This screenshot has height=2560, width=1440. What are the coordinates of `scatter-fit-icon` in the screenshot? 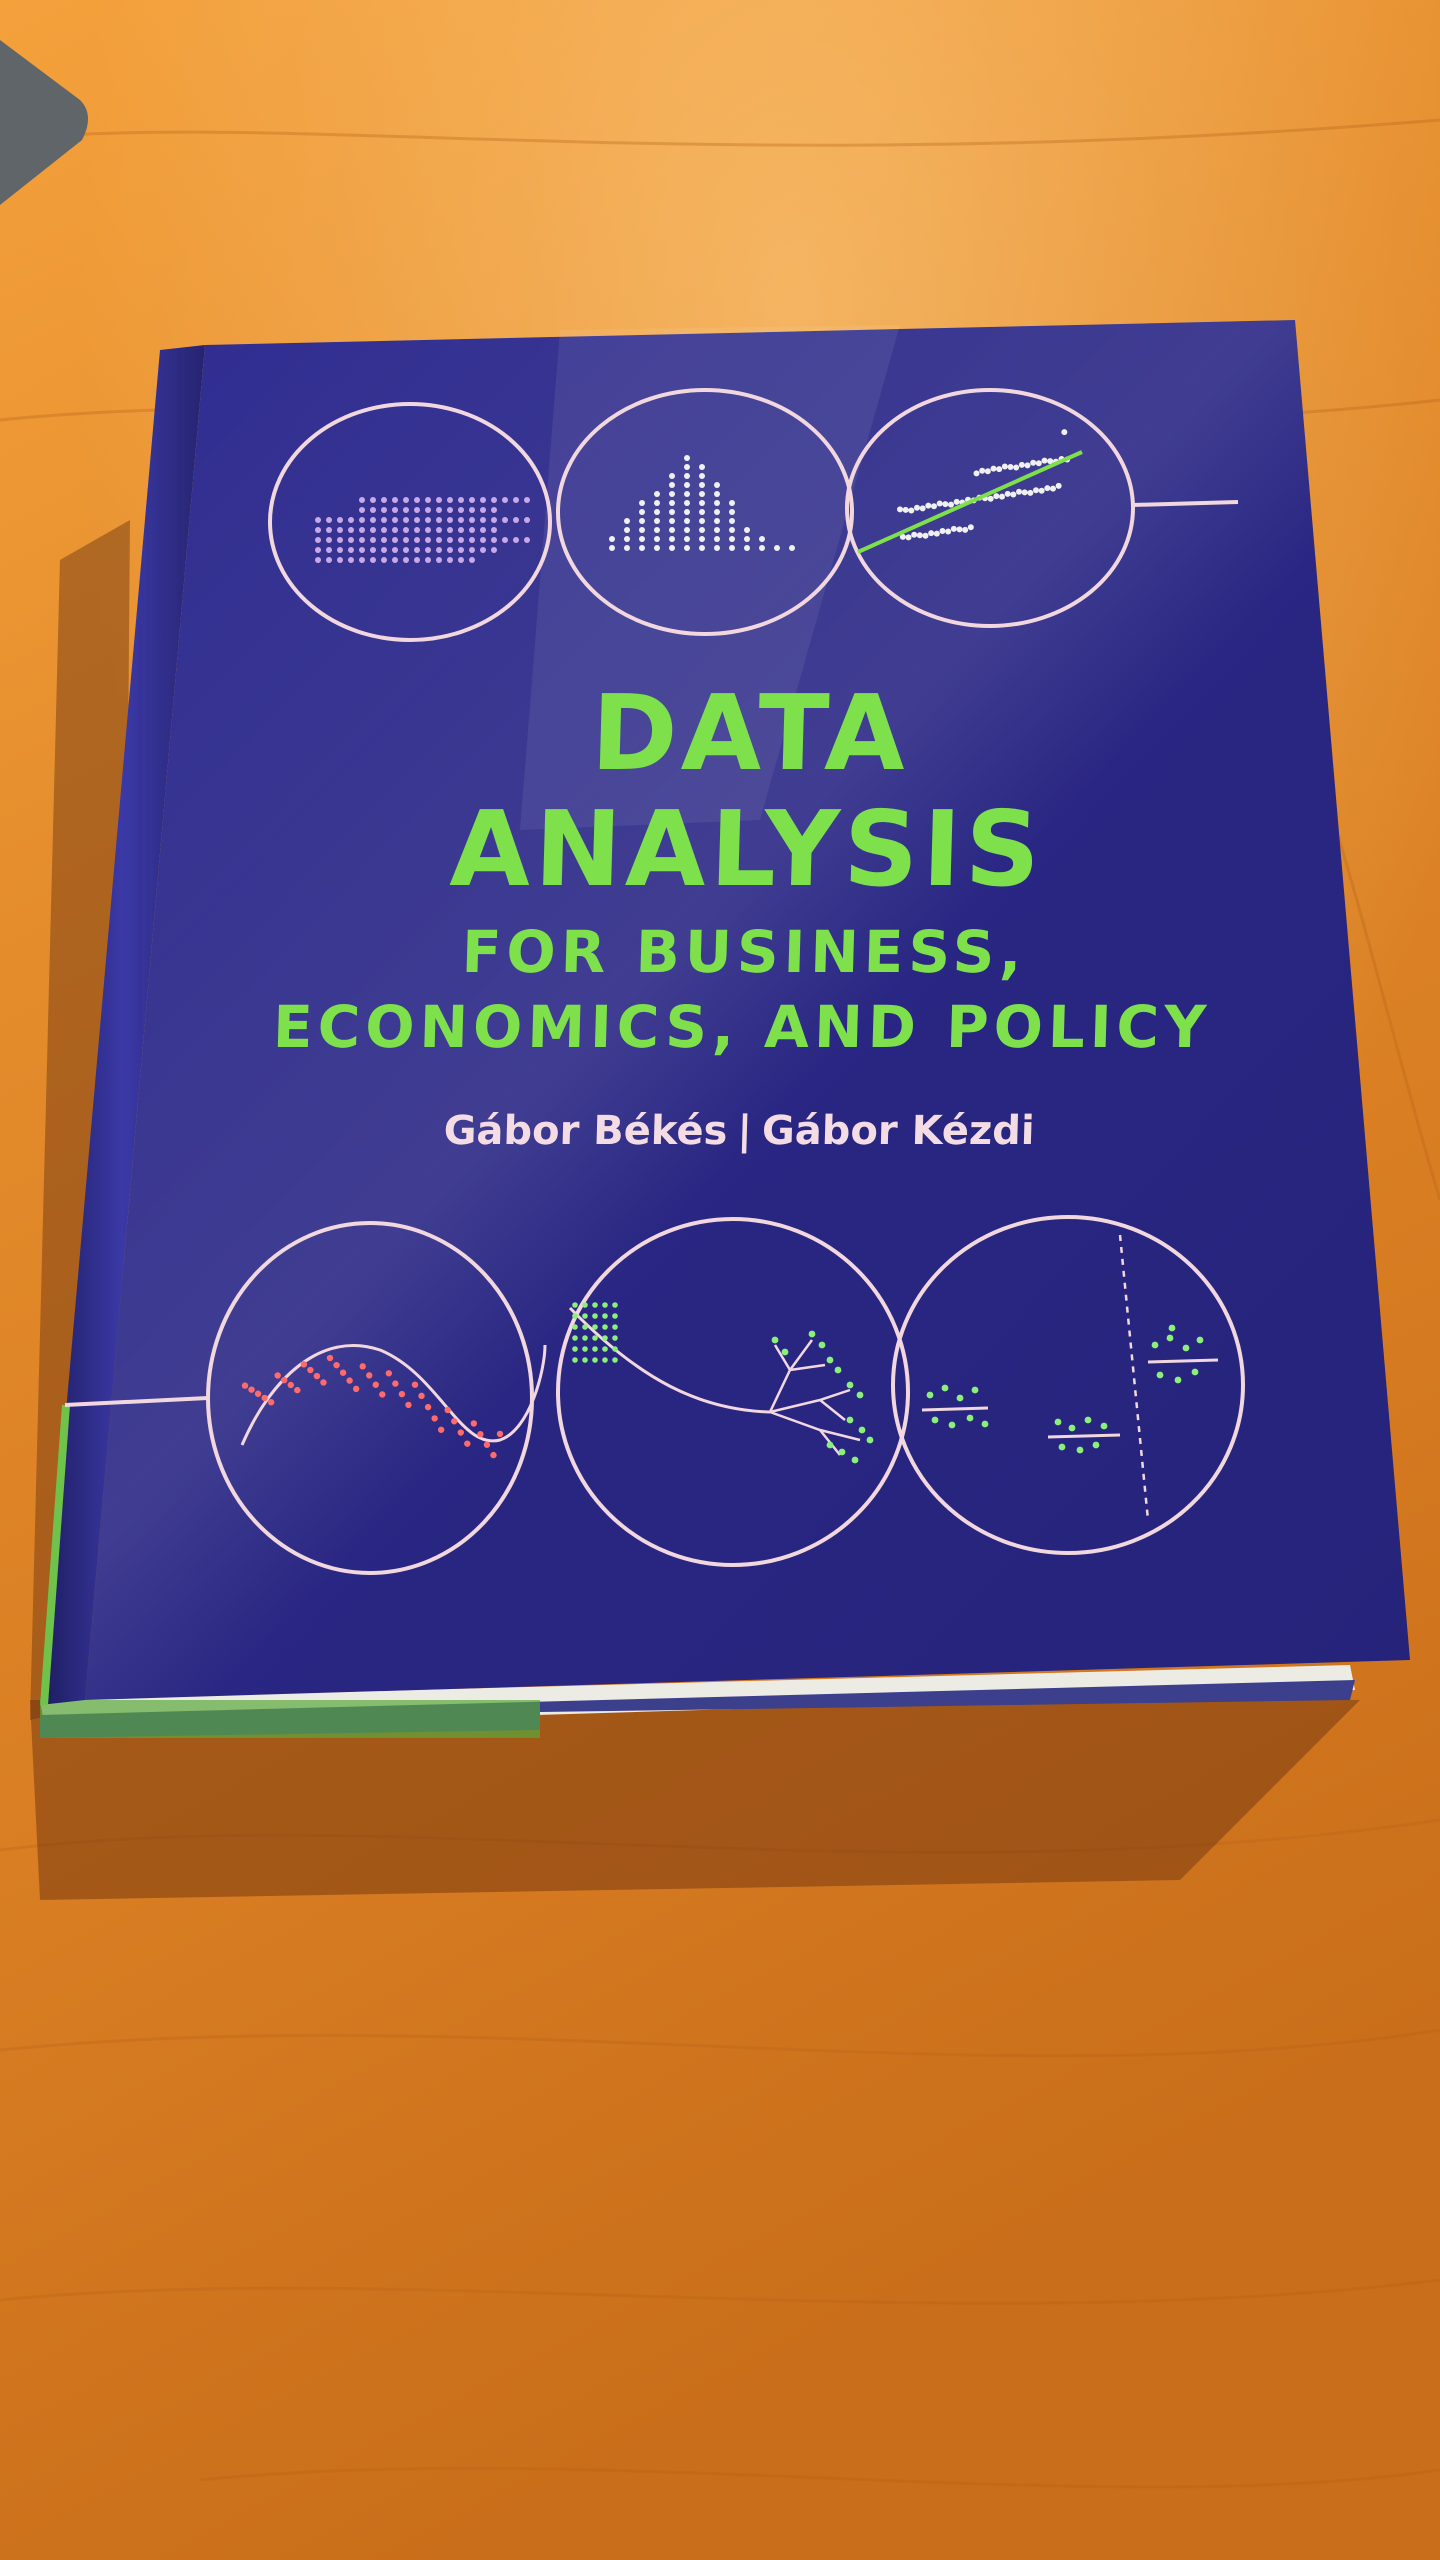 It's located at (970, 491).